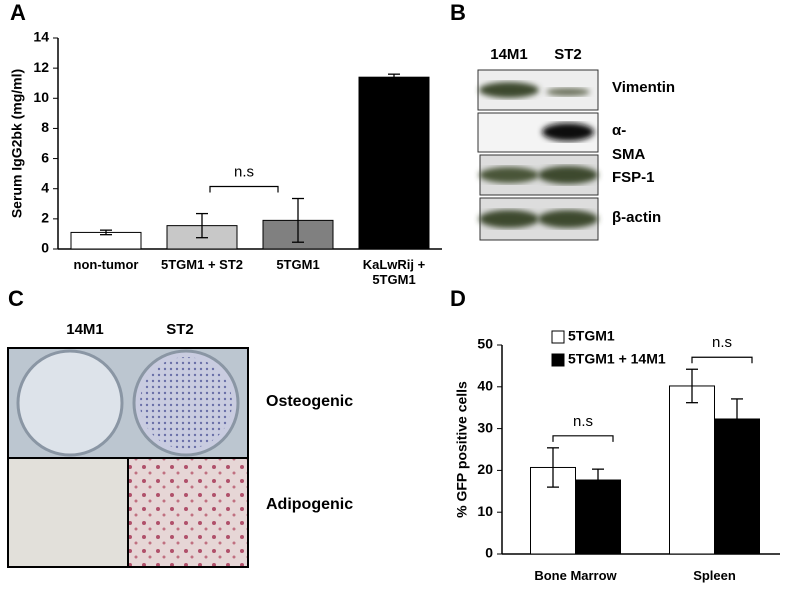 The height and width of the screenshot is (596, 792). Describe the element at coordinates (633, 177) in the screenshot. I see `blot-label: FSP-1` at that location.